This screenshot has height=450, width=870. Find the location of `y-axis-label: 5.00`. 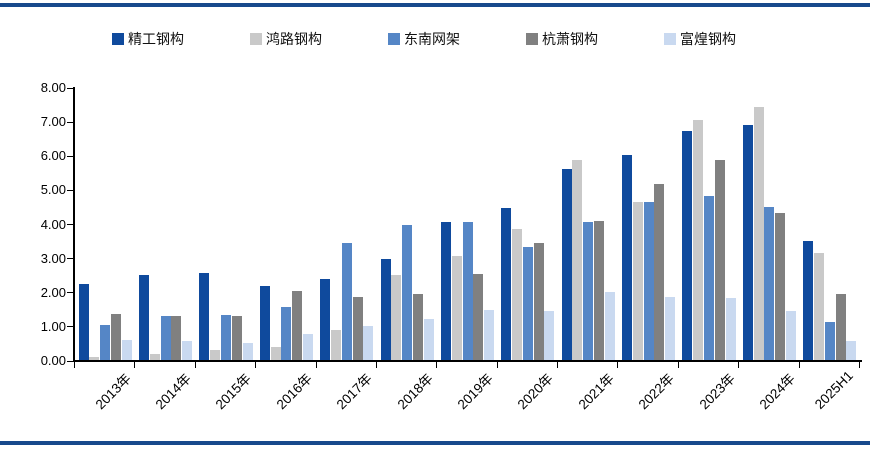

y-axis-label: 5.00 is located at coordinates (53, 190).